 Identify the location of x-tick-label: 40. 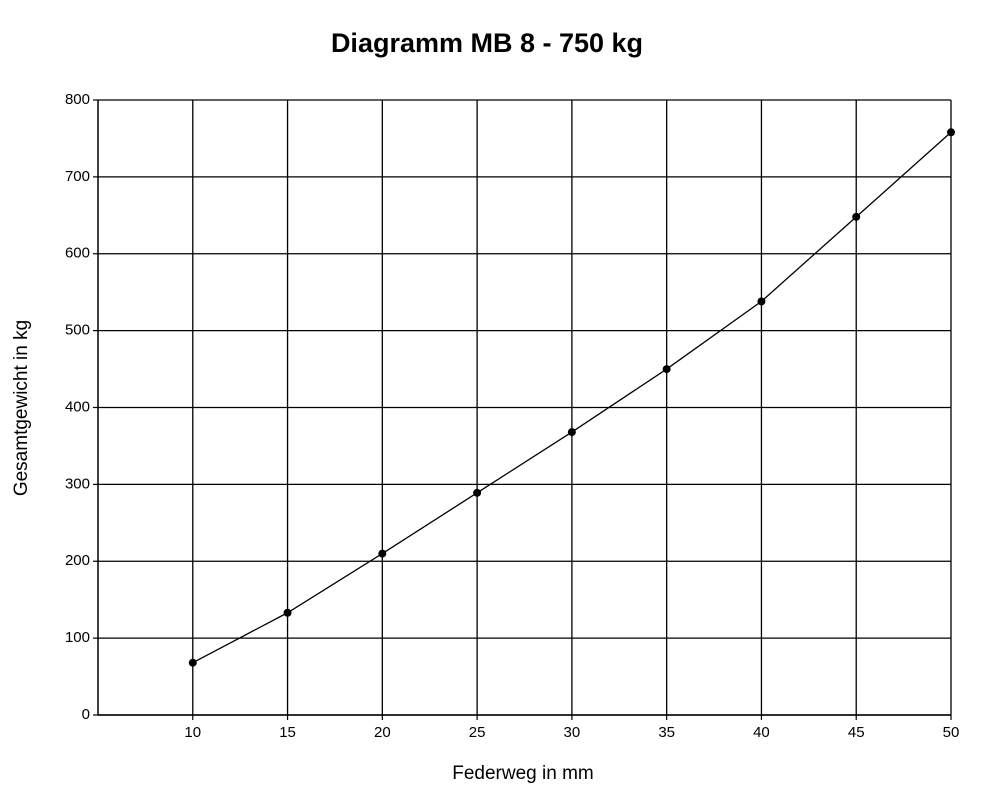
(761, 732).